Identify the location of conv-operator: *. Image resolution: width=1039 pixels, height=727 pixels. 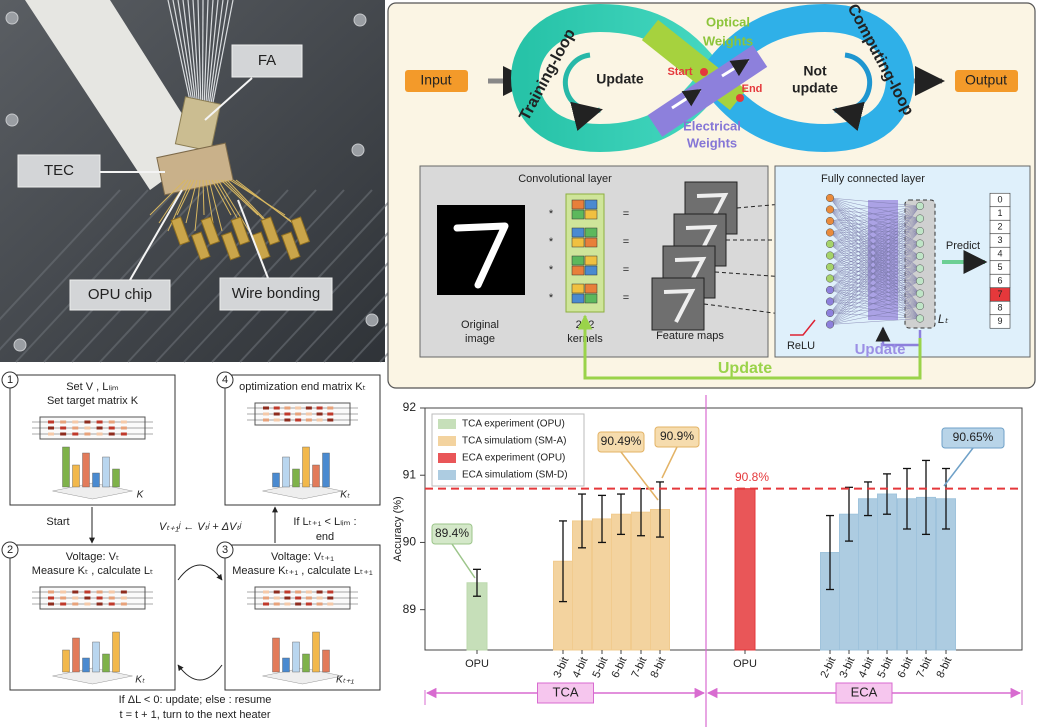
(551, 214).